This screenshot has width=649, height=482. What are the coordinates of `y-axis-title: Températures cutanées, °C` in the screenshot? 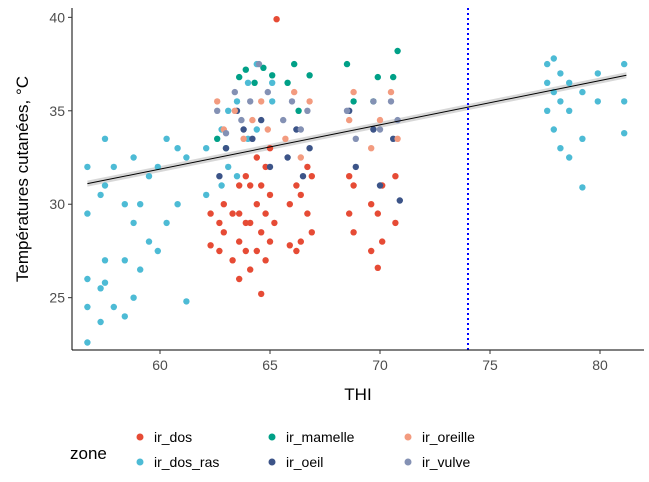 It's located at (22, 179).